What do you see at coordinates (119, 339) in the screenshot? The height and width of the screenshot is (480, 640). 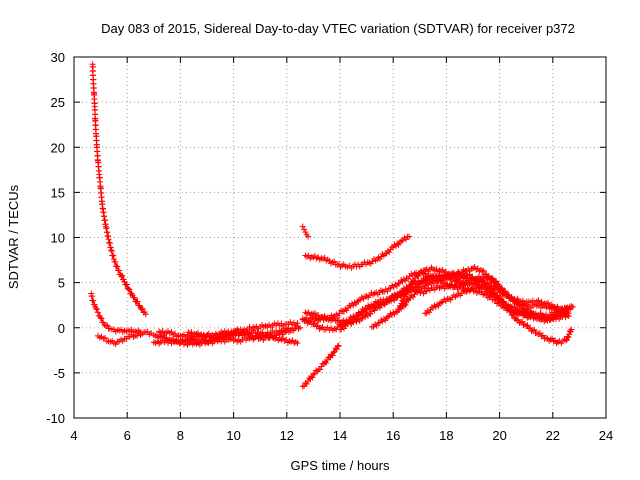 I see `series-low-track` at bounding box center [119, 339].